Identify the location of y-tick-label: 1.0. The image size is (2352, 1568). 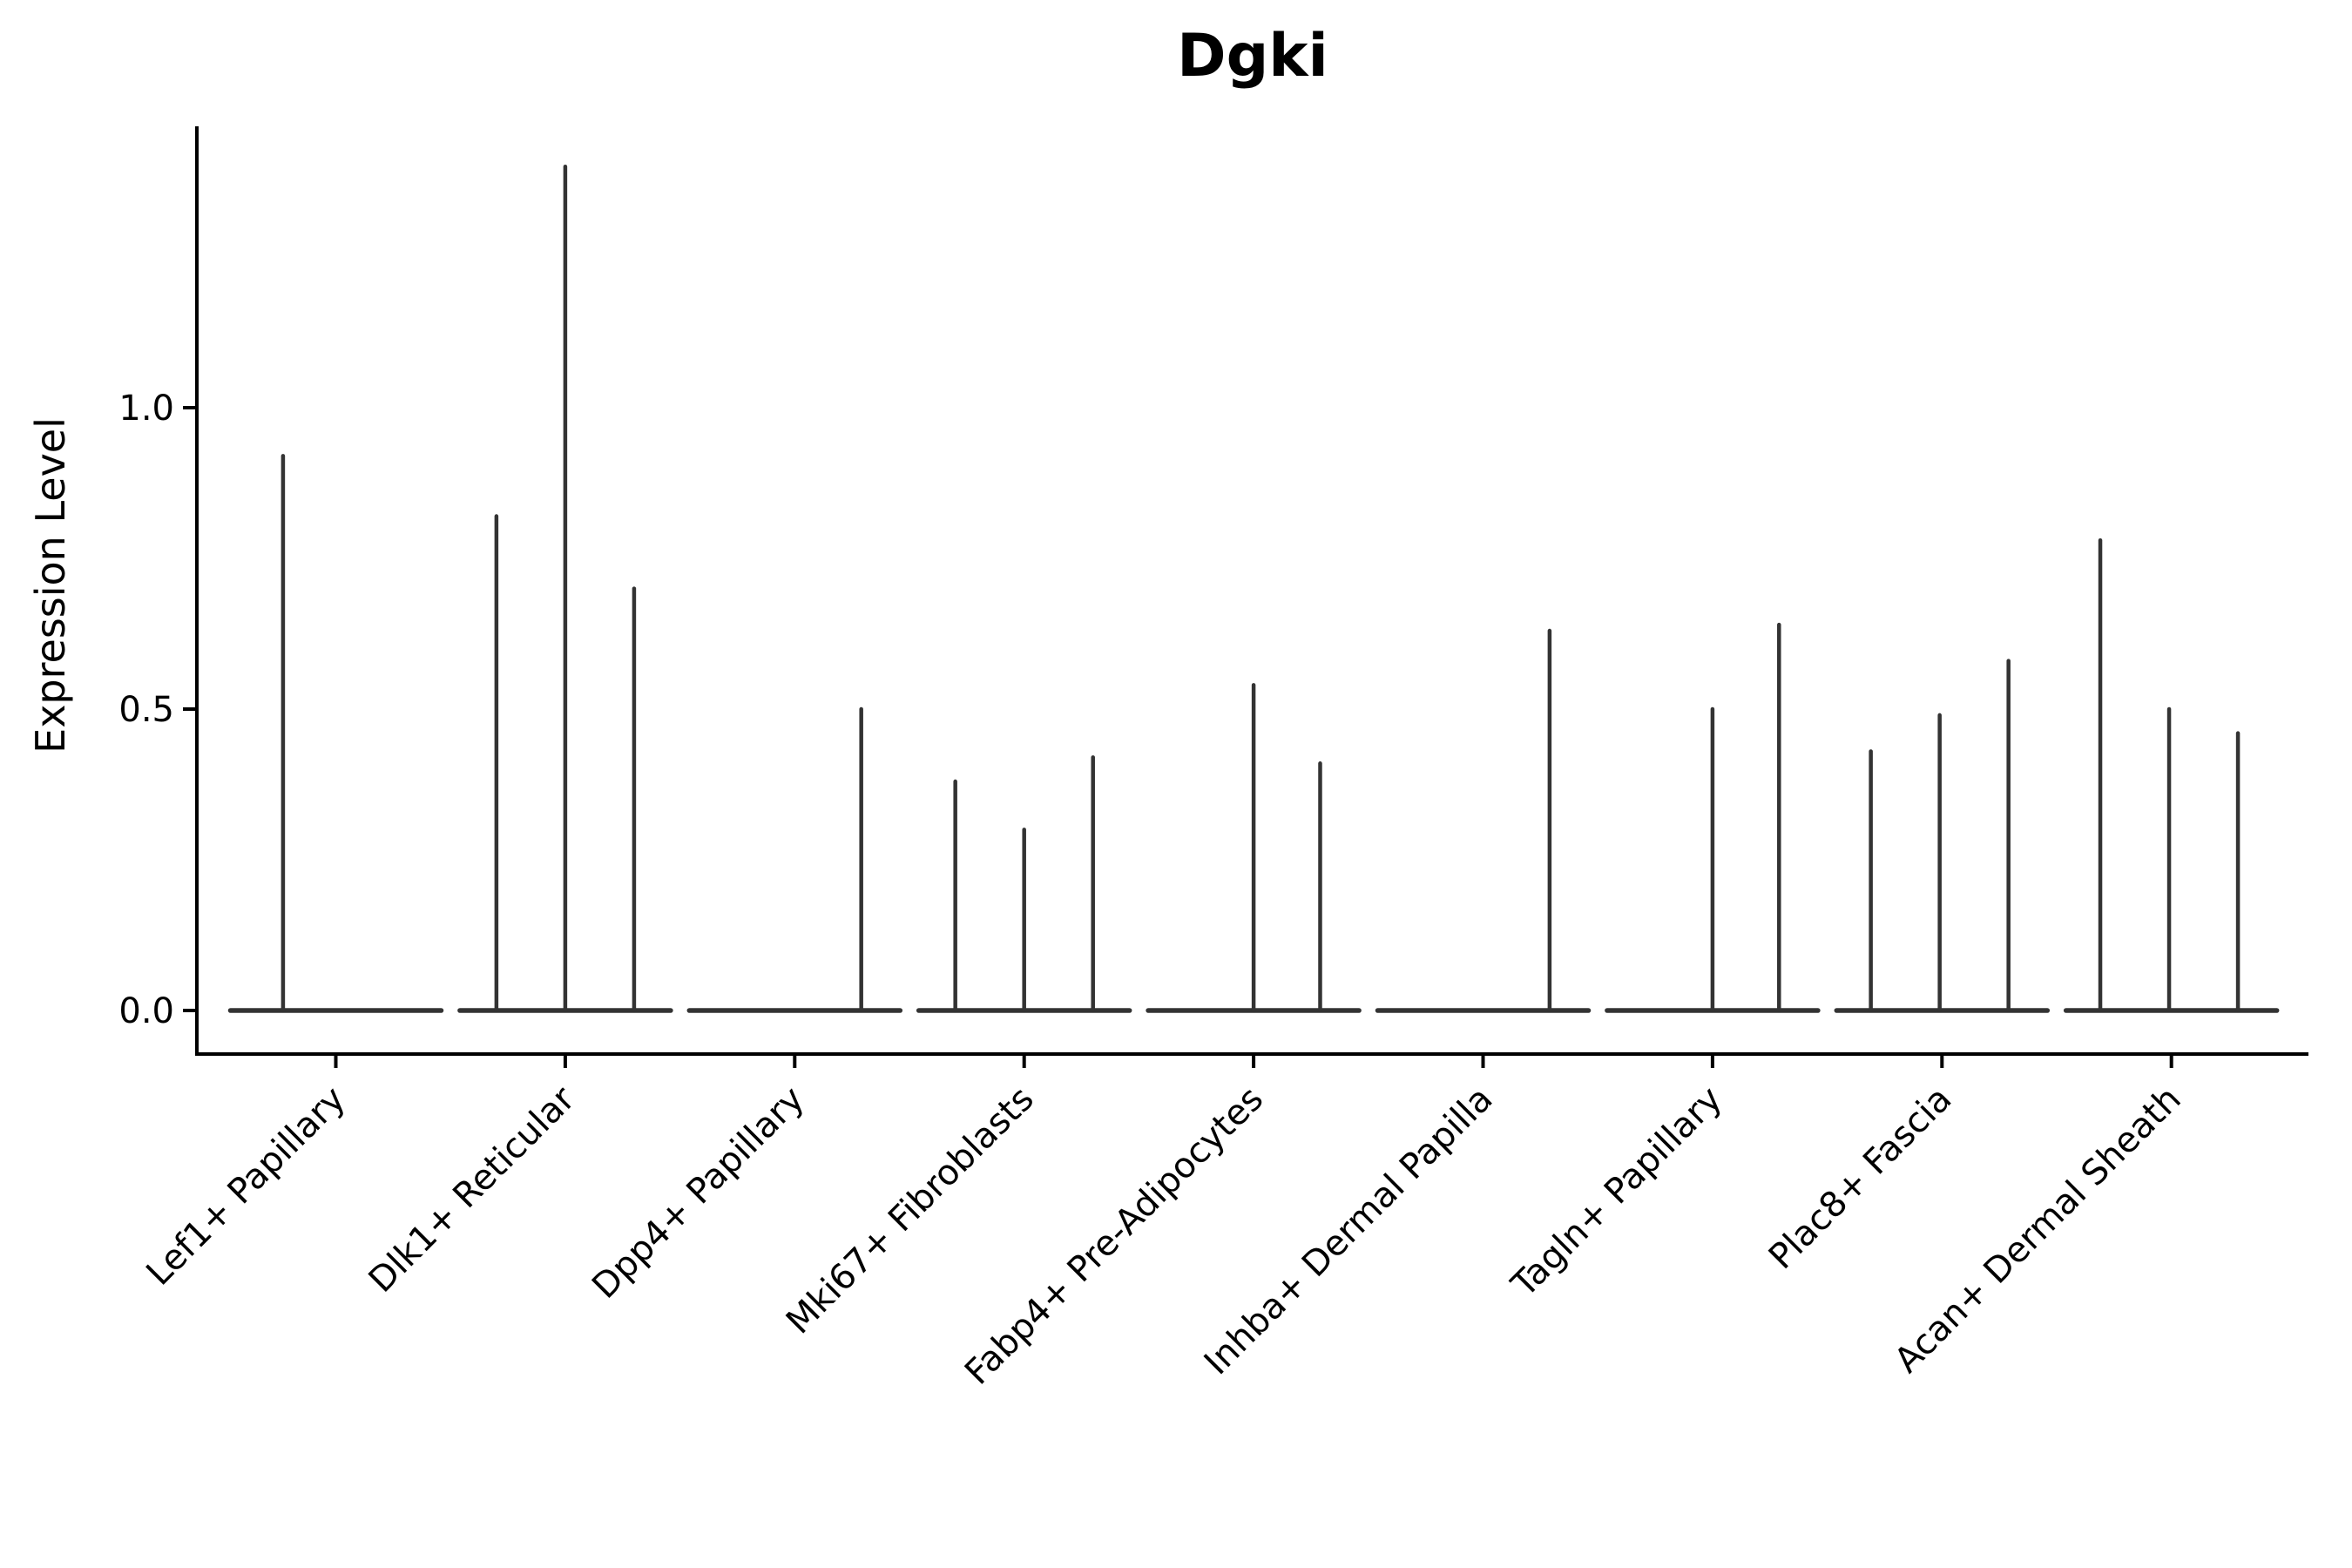
(146, 409).